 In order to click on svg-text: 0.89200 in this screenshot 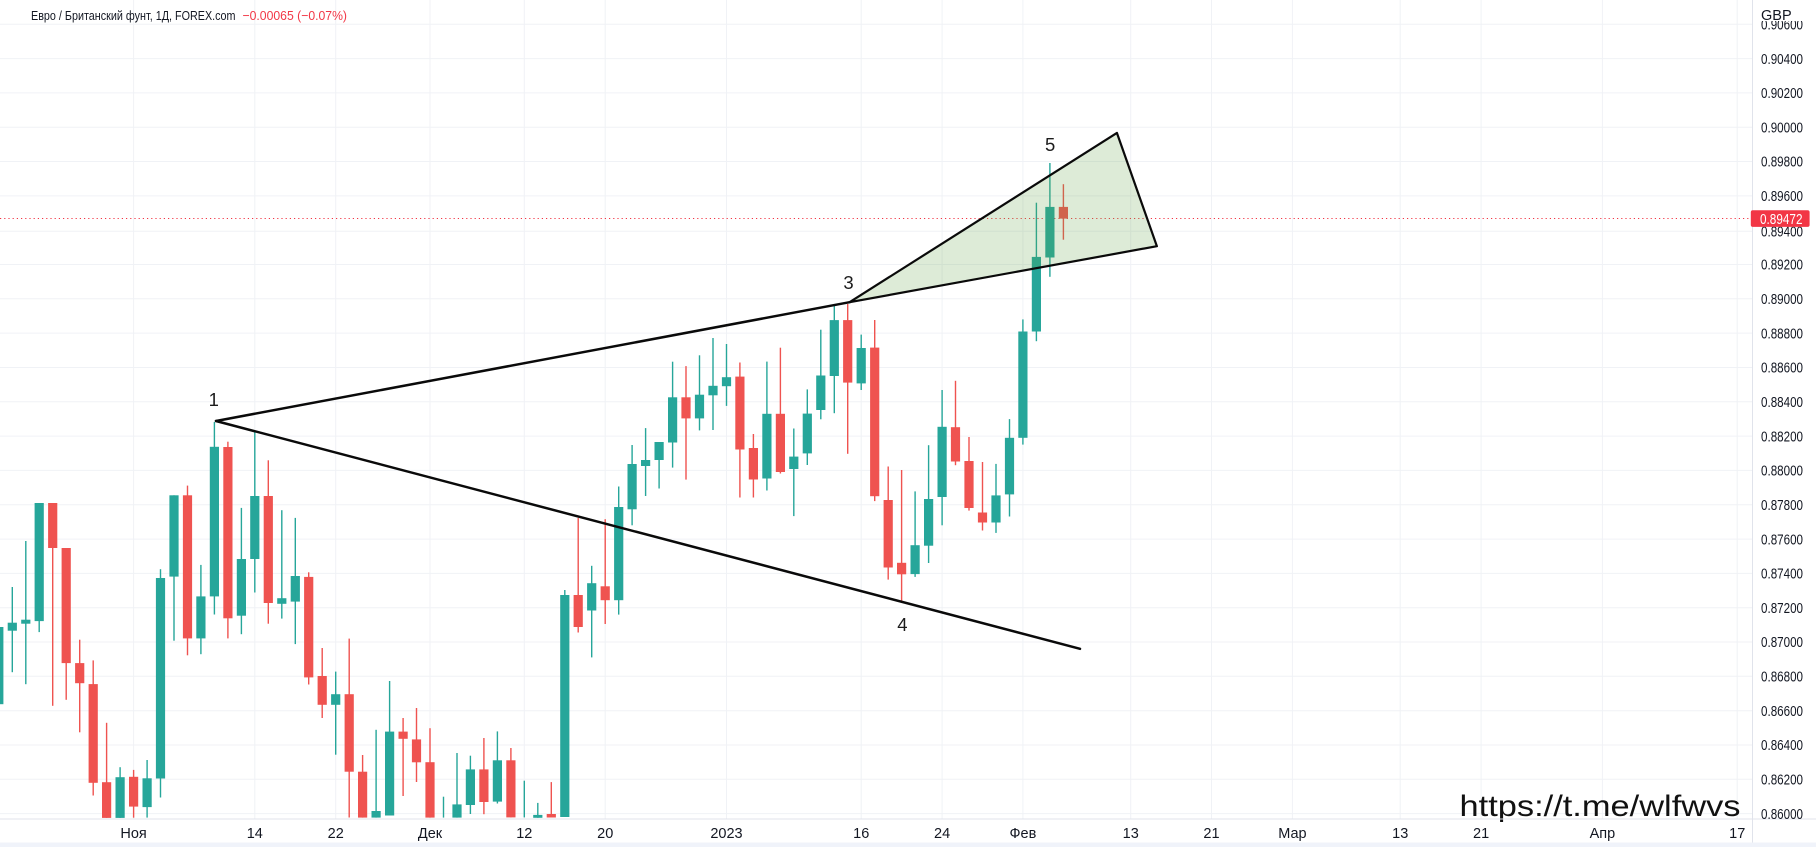, I will do `click(1782, 266)`.